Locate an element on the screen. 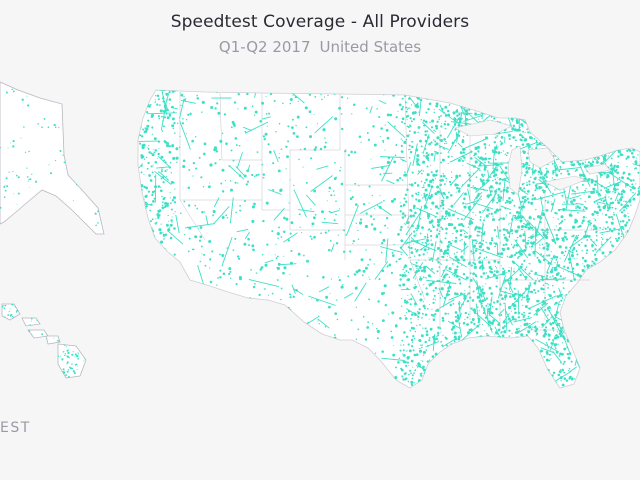 The height and width of the screenshot is (480, 640). great-lakes is located at coordinates (532, 157).